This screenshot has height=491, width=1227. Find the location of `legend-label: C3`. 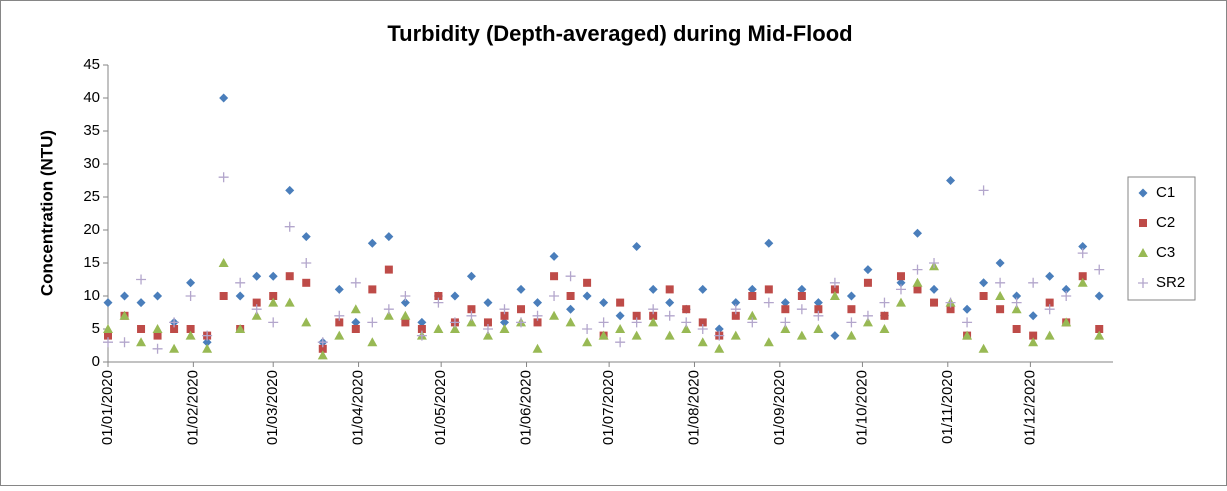

legend-label: C3 is located at coordinates (1165, 252).